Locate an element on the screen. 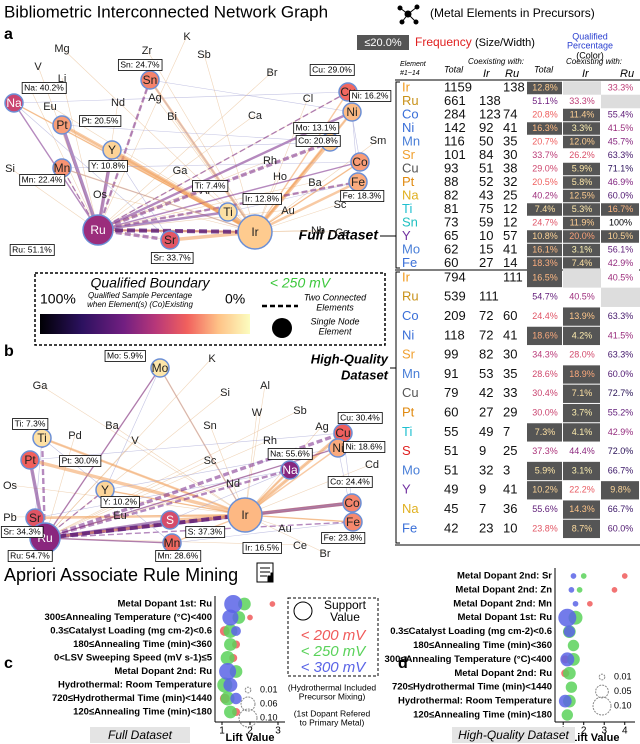 The width and height of the screenshot is (640, 744). table-percent: 13.9% is located at coordinates (582, 316).